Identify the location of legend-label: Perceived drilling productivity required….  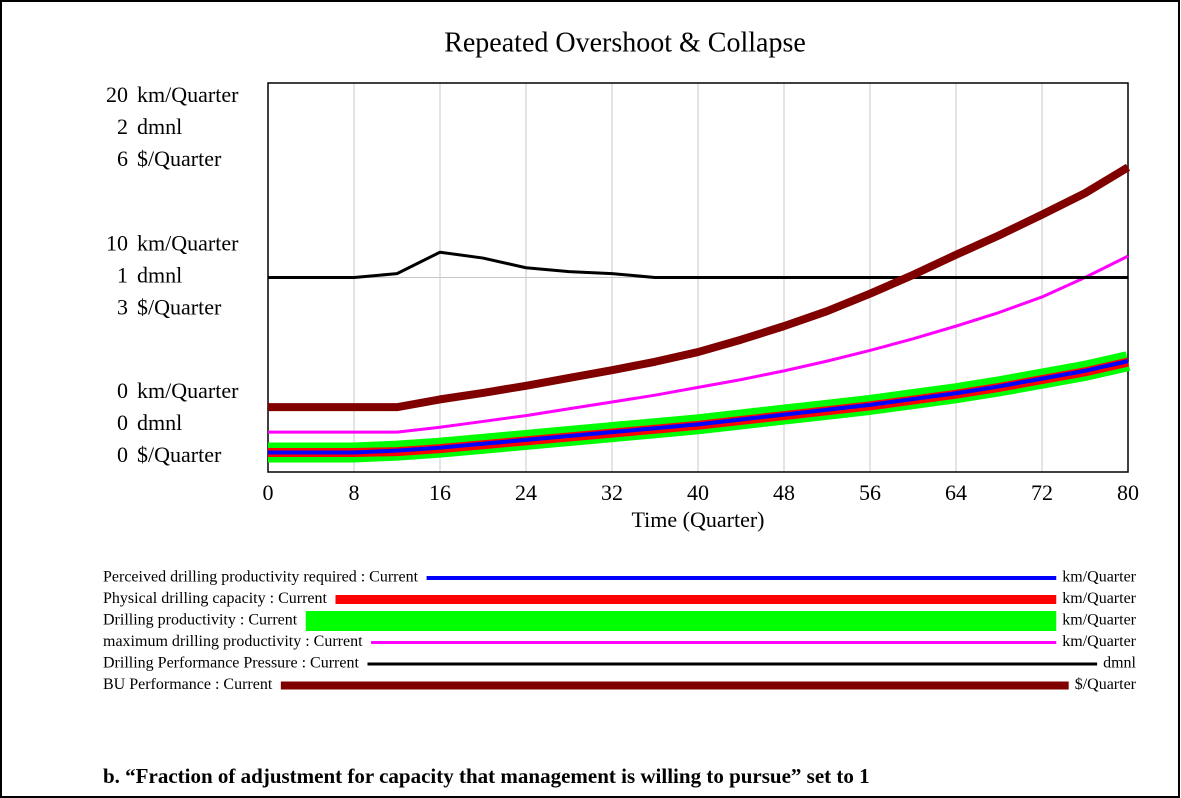
(261, 577).